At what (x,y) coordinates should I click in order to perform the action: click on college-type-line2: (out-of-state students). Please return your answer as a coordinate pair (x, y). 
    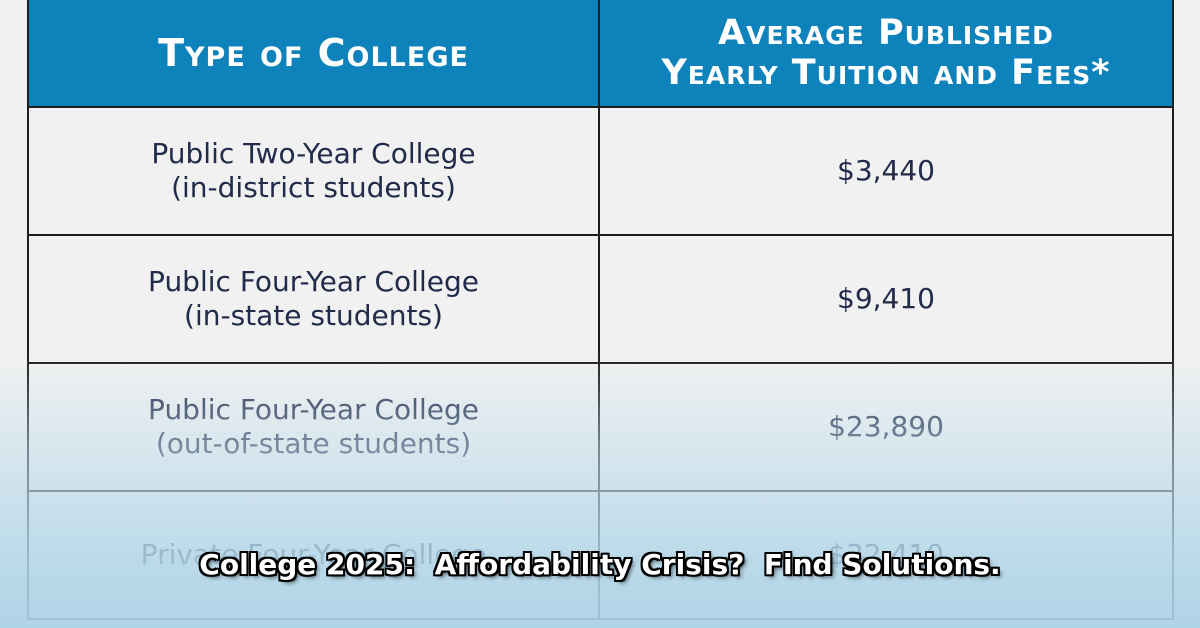
    Looking at the image, I should click on (313, 443).